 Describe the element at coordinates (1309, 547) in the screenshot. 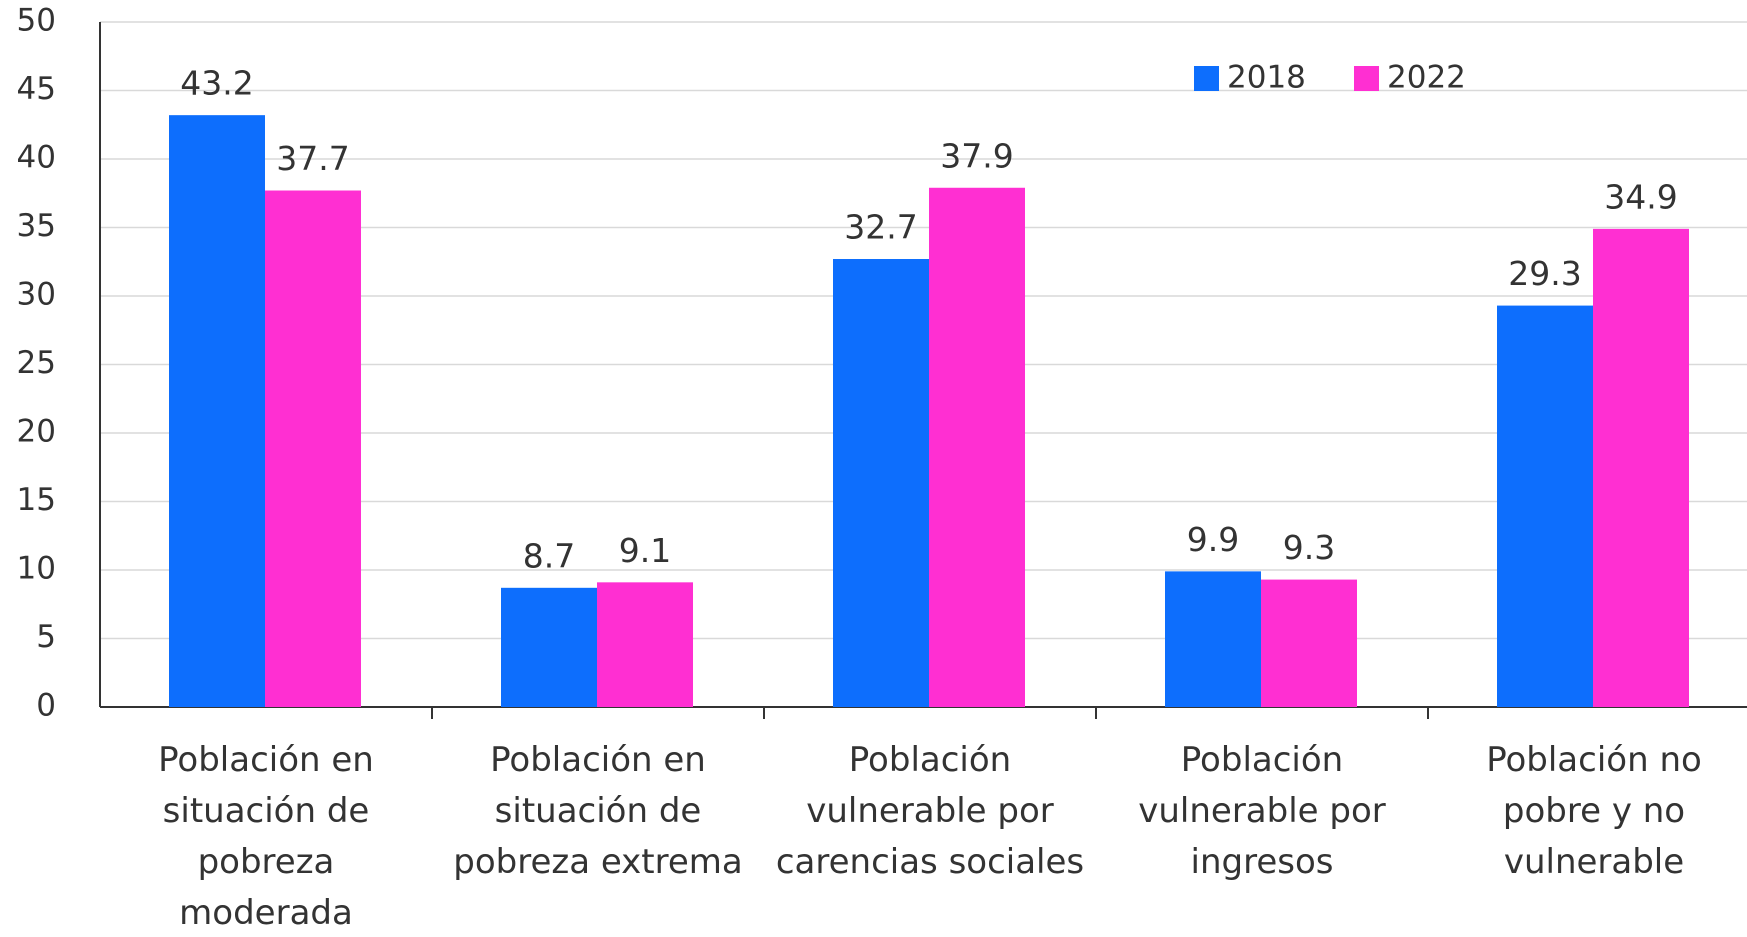

I see `value-label: 9.3` at that location.